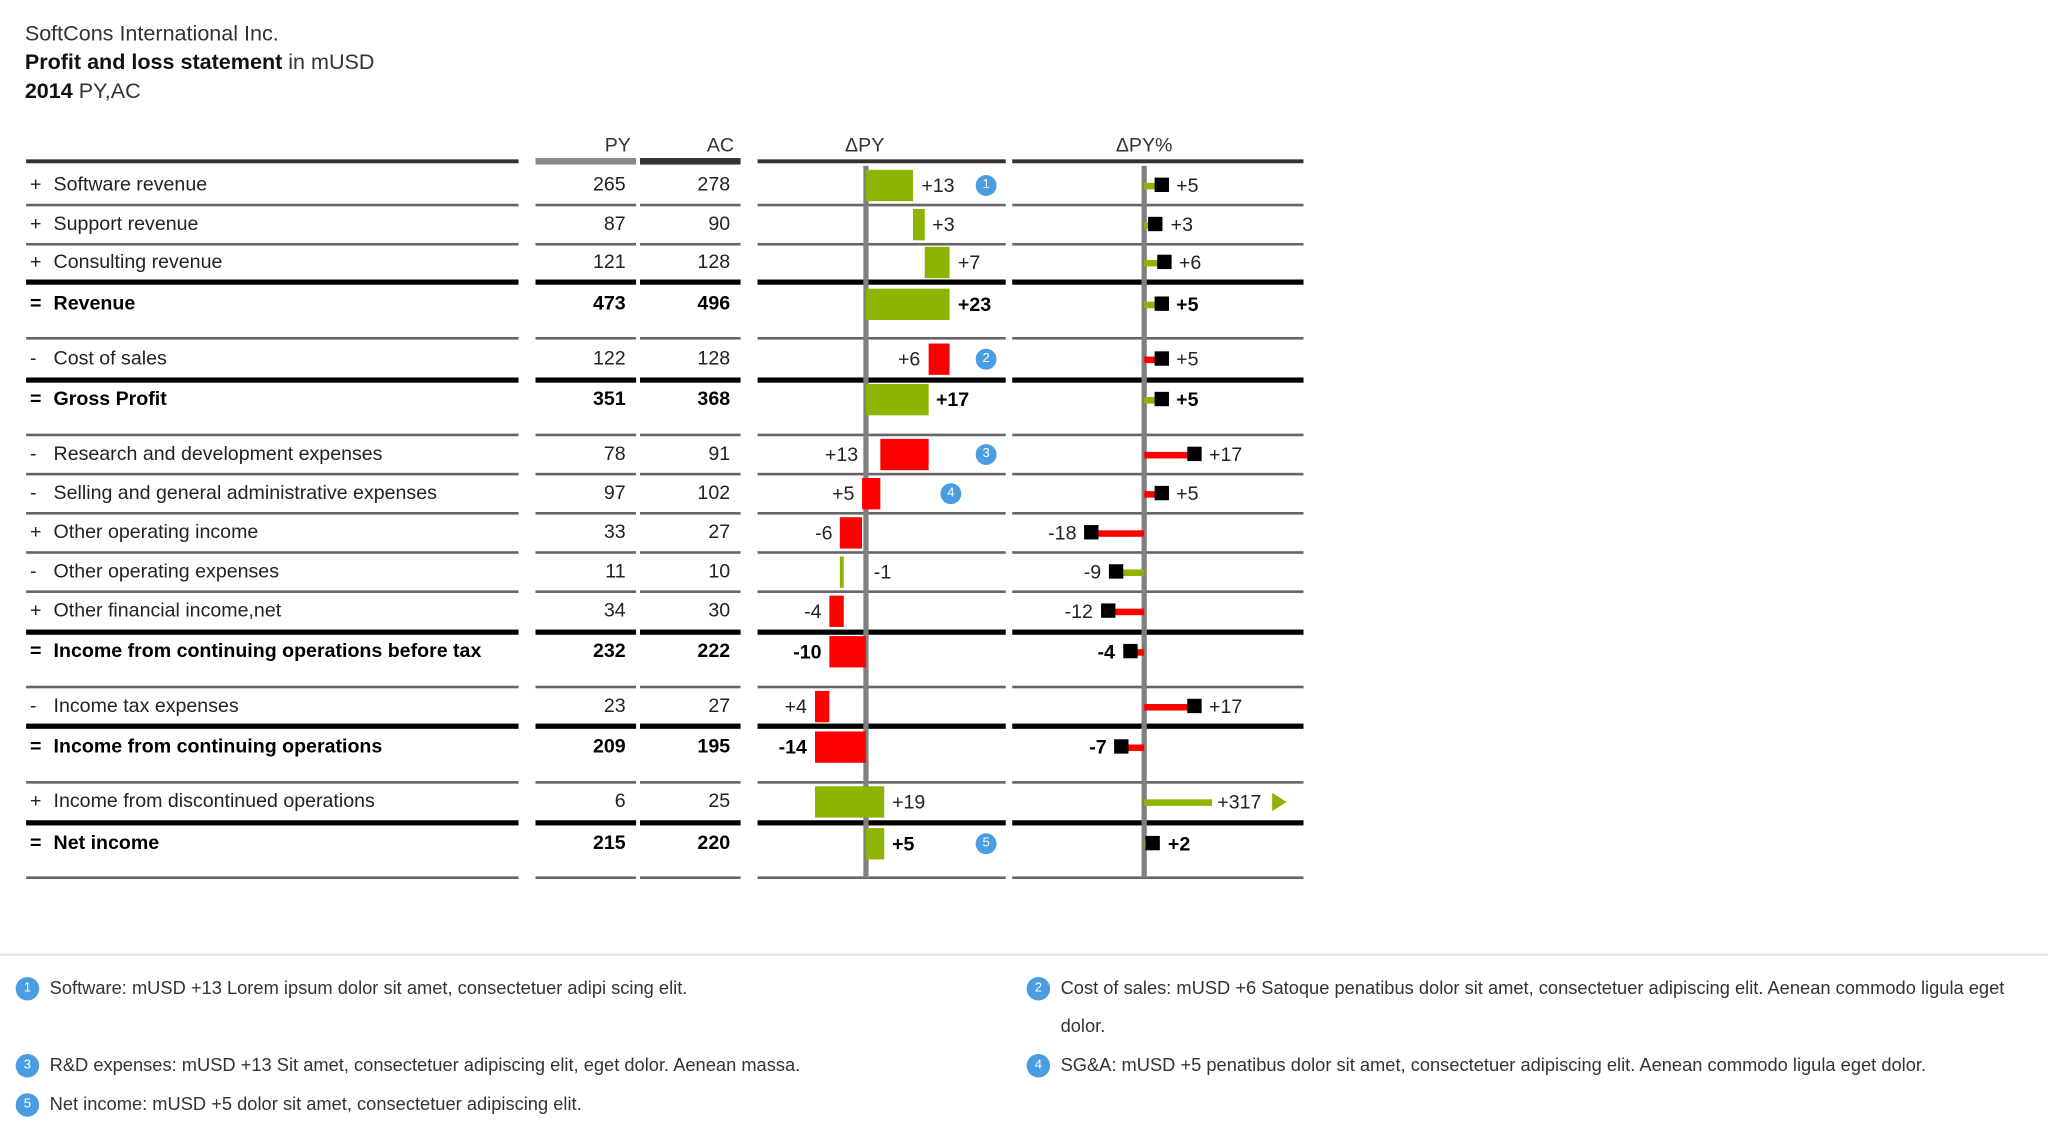 This screenshot has width=2048, height=1142. I want to click on row-label: Revenue, so click(94, 303).